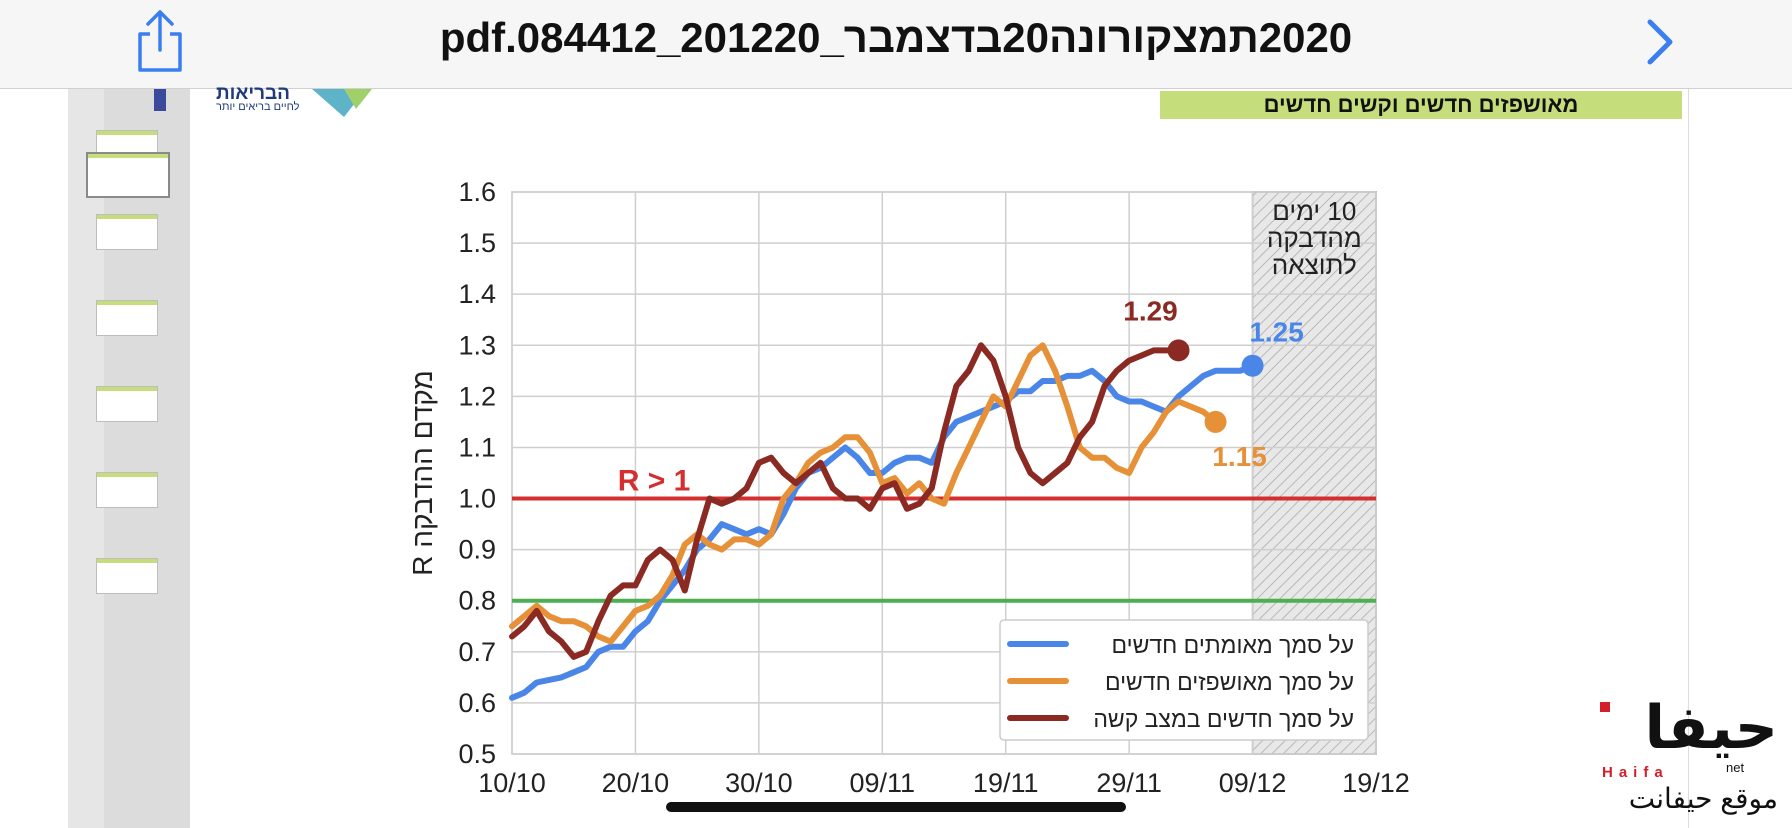  Describe the element at coordinates (1150, 310) in the screenshot. I see `series-end-label: 1.29` at that location.